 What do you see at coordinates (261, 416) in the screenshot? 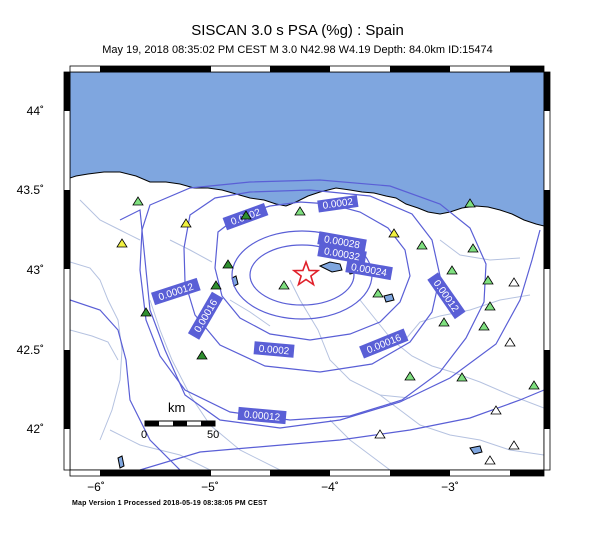
I see `contour-label: 0.00012` at bounding box center [261, 416].